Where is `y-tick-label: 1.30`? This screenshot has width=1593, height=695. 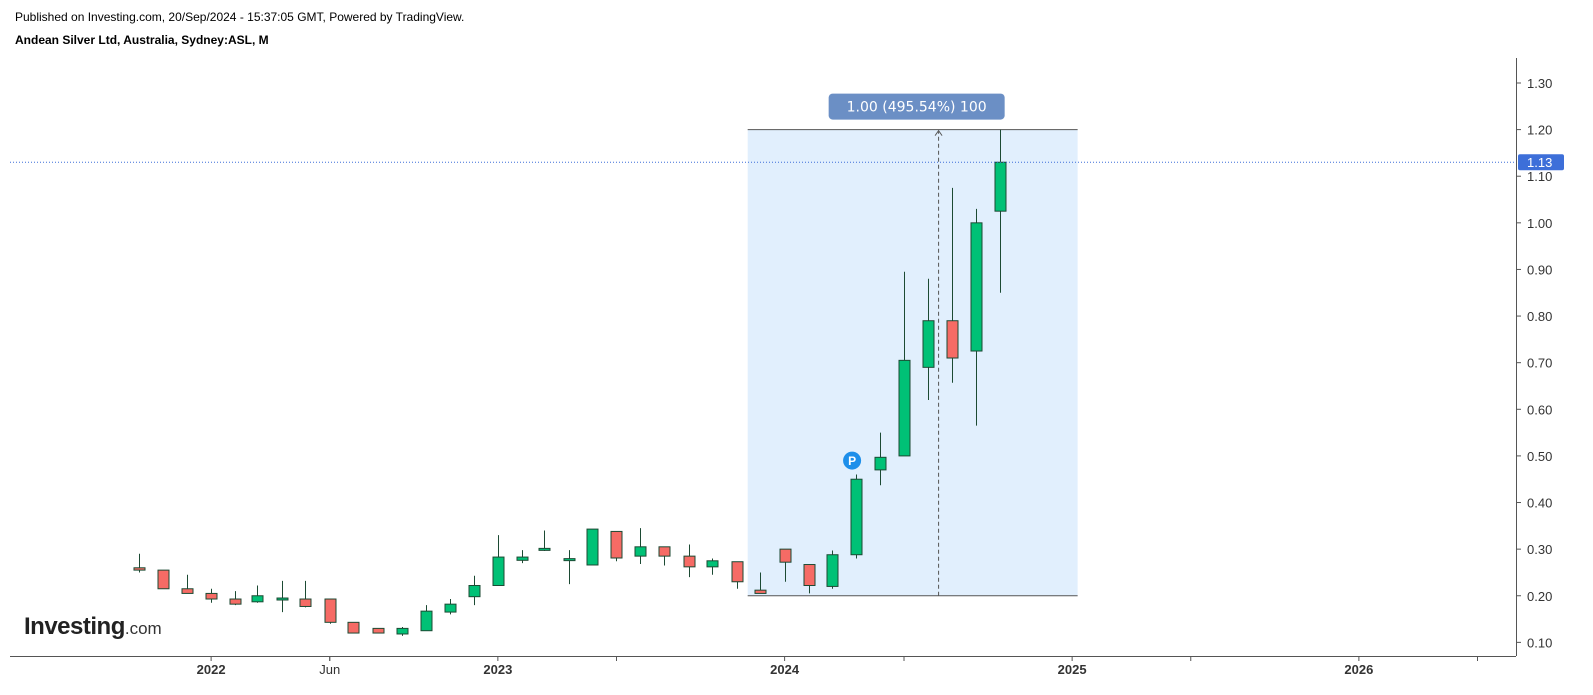
y-tick-label: 1.30 is located at coordinates (1539, 83).